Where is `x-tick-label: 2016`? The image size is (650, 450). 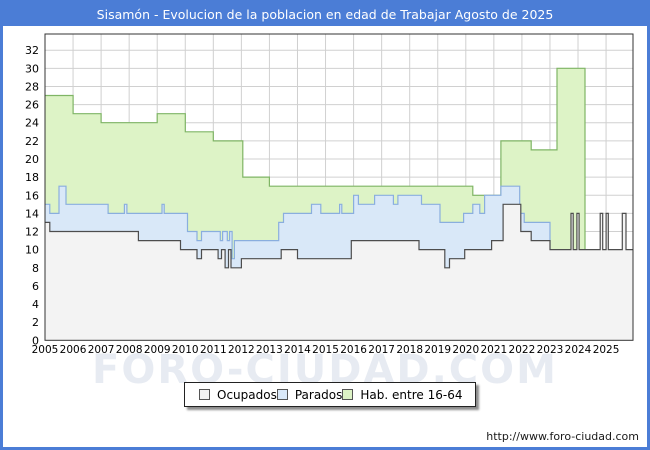 x-tick-label: 2016 is located at coordinates (353, 350).